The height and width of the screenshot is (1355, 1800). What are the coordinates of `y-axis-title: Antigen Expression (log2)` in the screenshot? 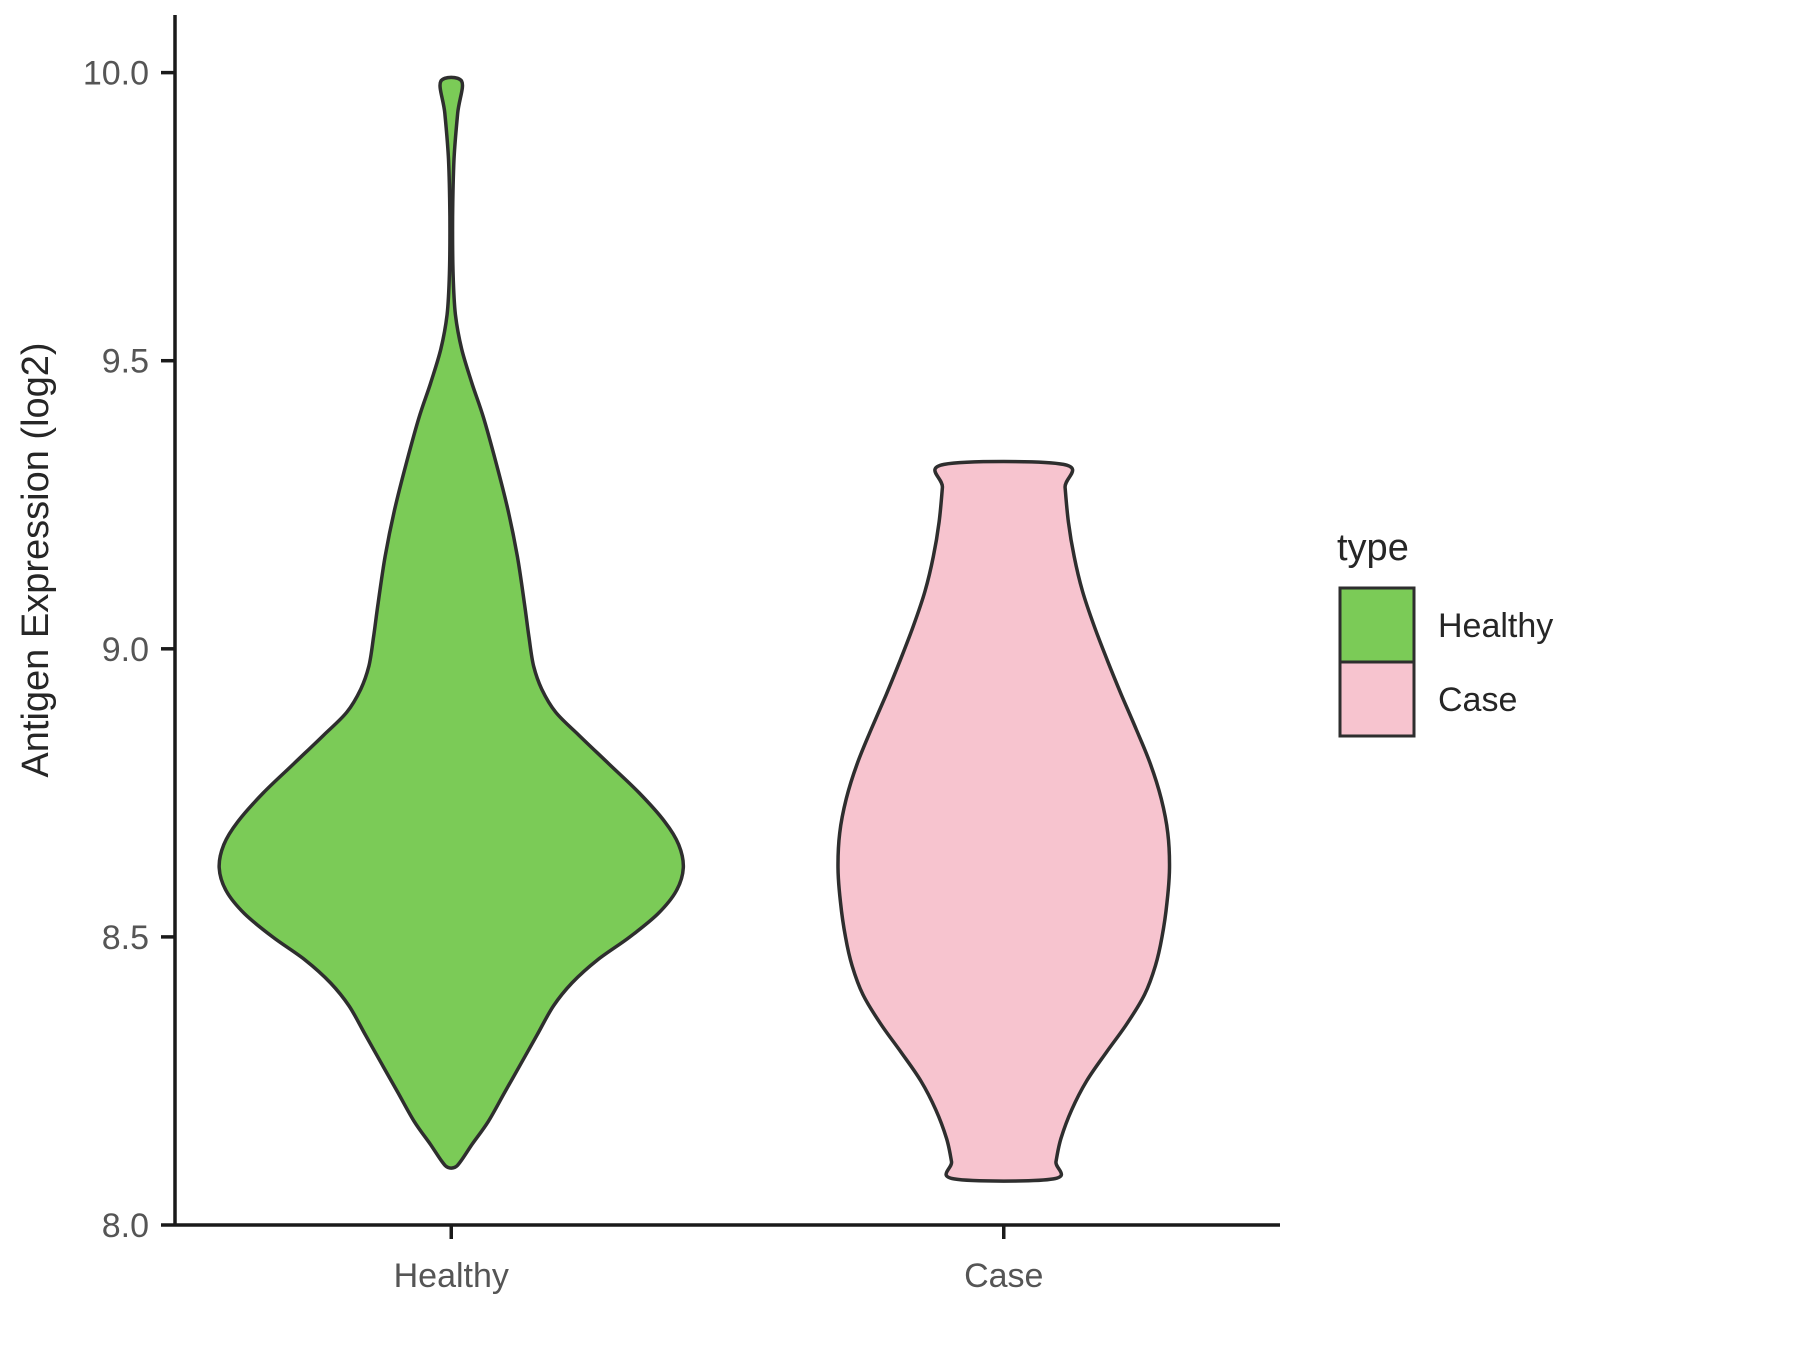 It's located at (36, 559).